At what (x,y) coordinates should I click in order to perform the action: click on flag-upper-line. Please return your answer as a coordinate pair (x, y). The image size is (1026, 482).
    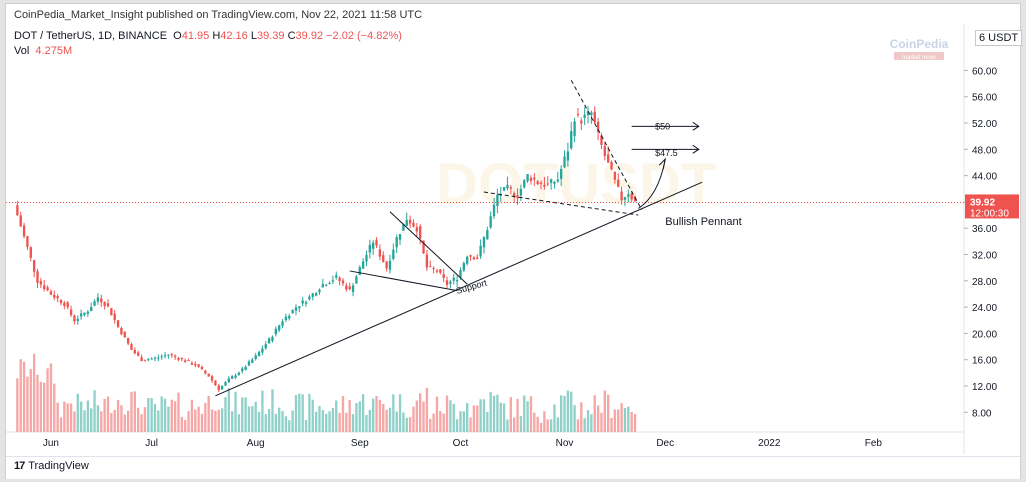
    Looking at the image, I should click on (428, 248).